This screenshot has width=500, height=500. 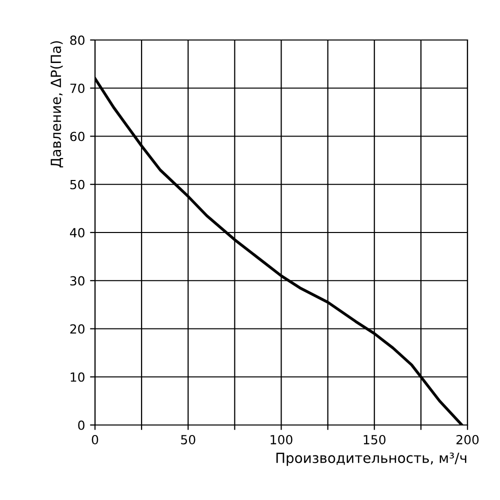 I want to click on y-tick-label: 30, so click(x=77, y=281).